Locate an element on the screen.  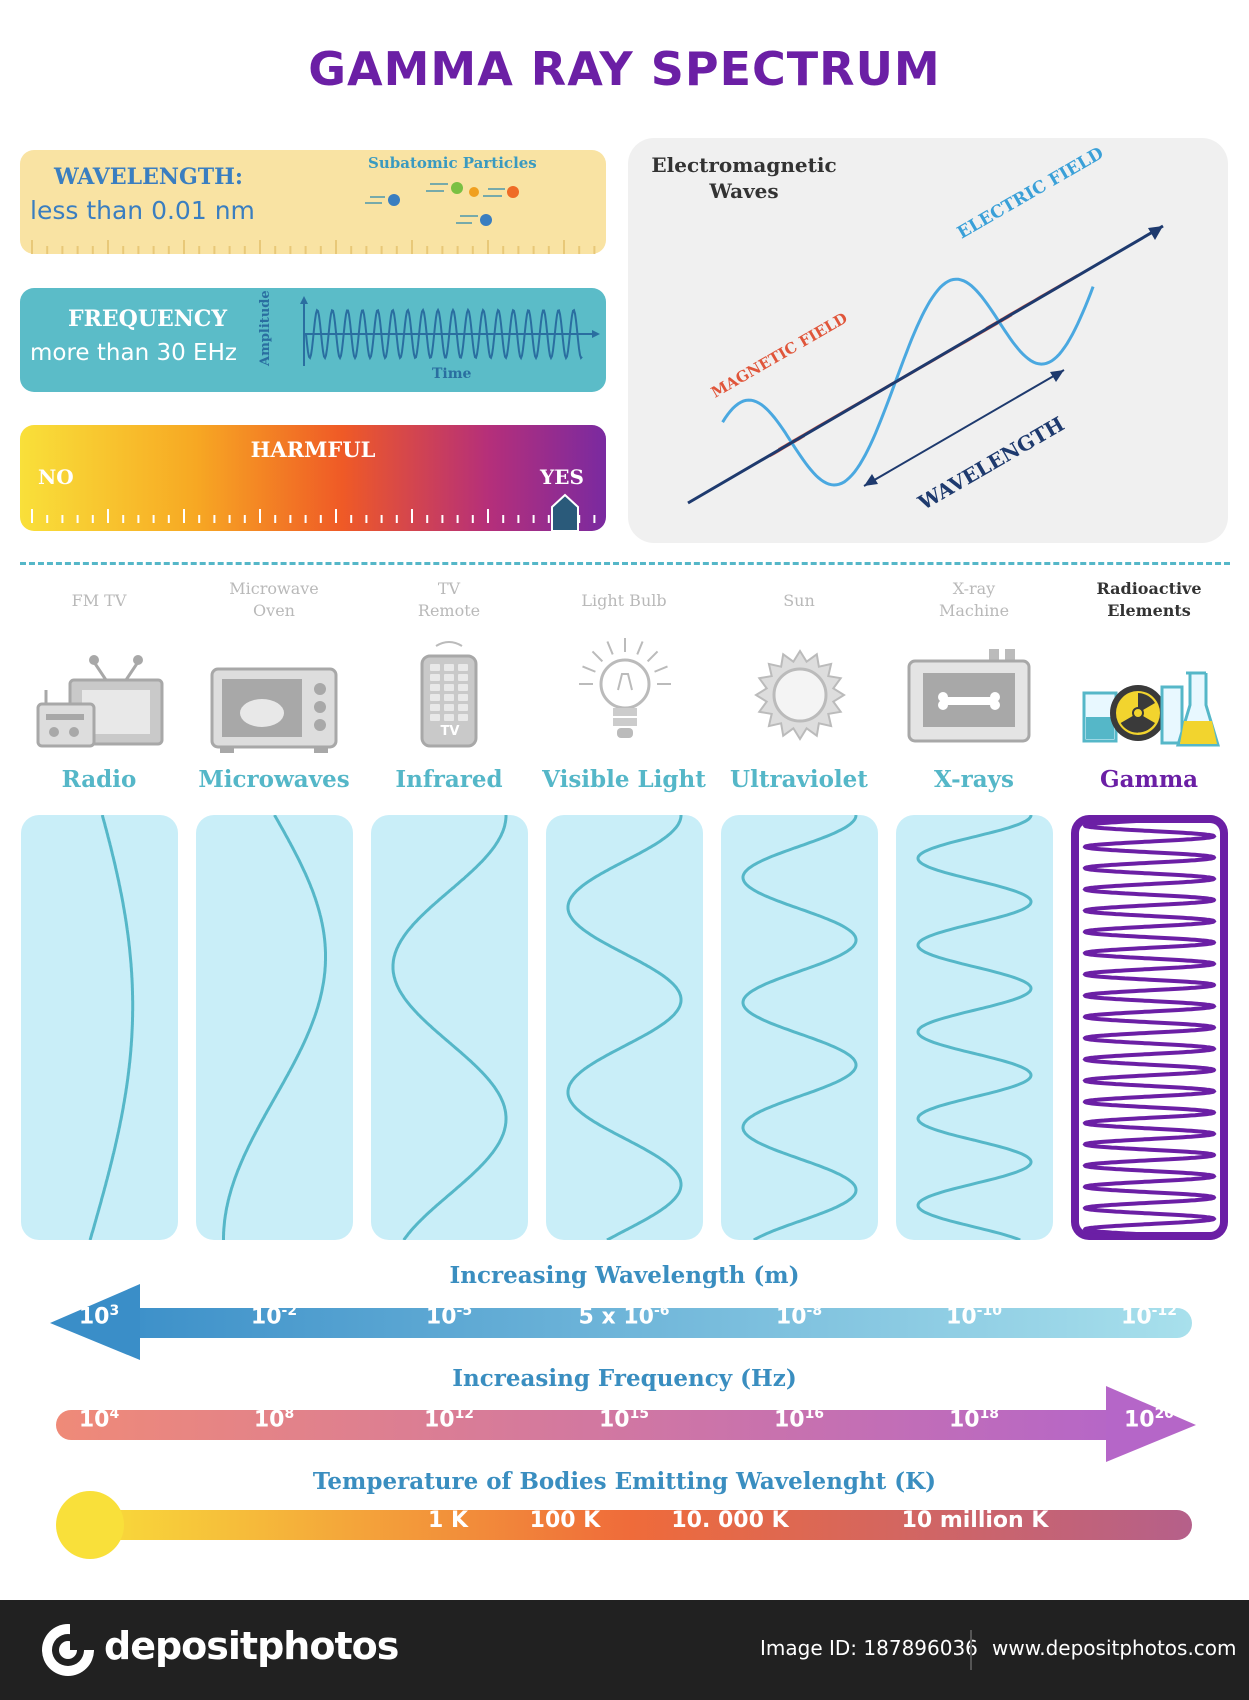
depositphotos-logo-icon is located at coordinates (68, 1650).